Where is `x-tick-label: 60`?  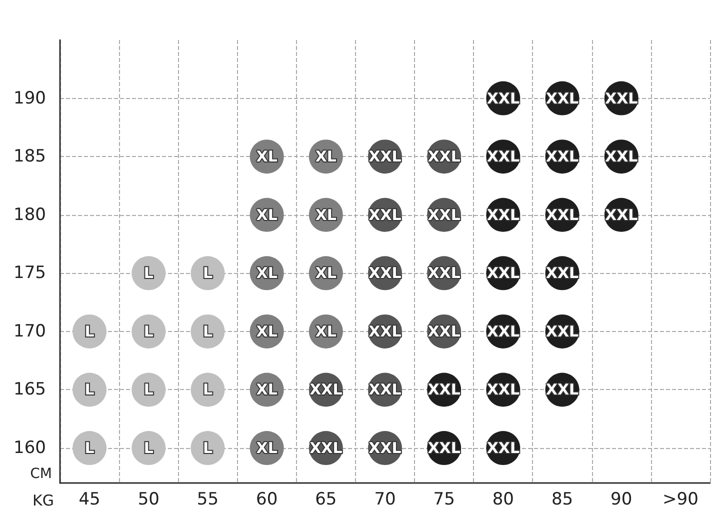 x-tick-label: 60 is located at coordinates (267, 500).